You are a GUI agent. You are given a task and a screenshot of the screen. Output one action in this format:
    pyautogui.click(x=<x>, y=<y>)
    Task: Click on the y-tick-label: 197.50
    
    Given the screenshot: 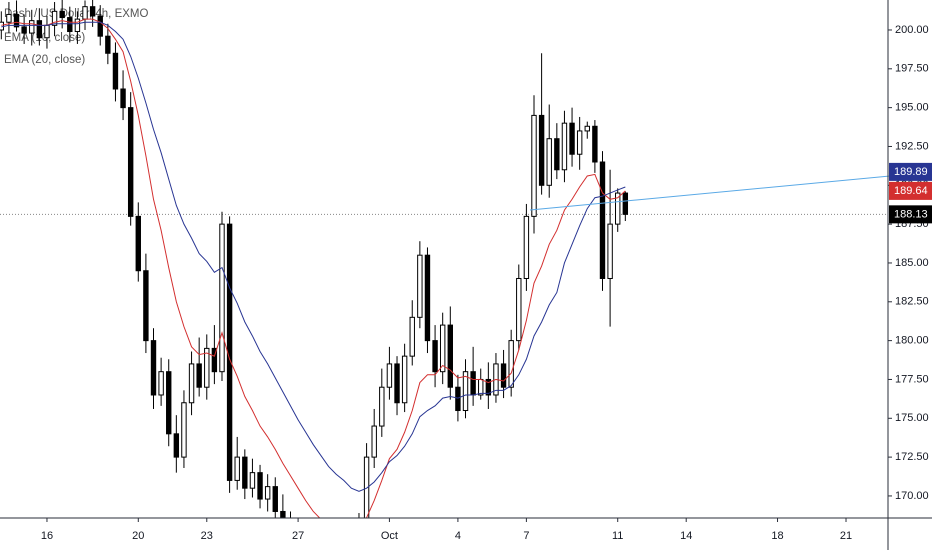 What is the action you would take?
    pyautogui.click(x=912, y=69)
    